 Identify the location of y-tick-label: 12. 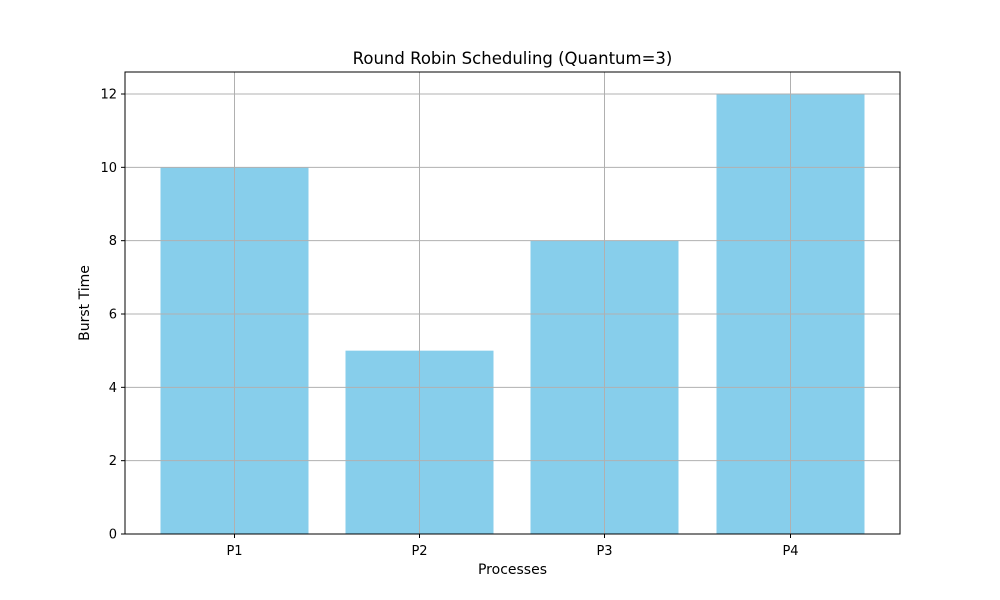
(108, 95).